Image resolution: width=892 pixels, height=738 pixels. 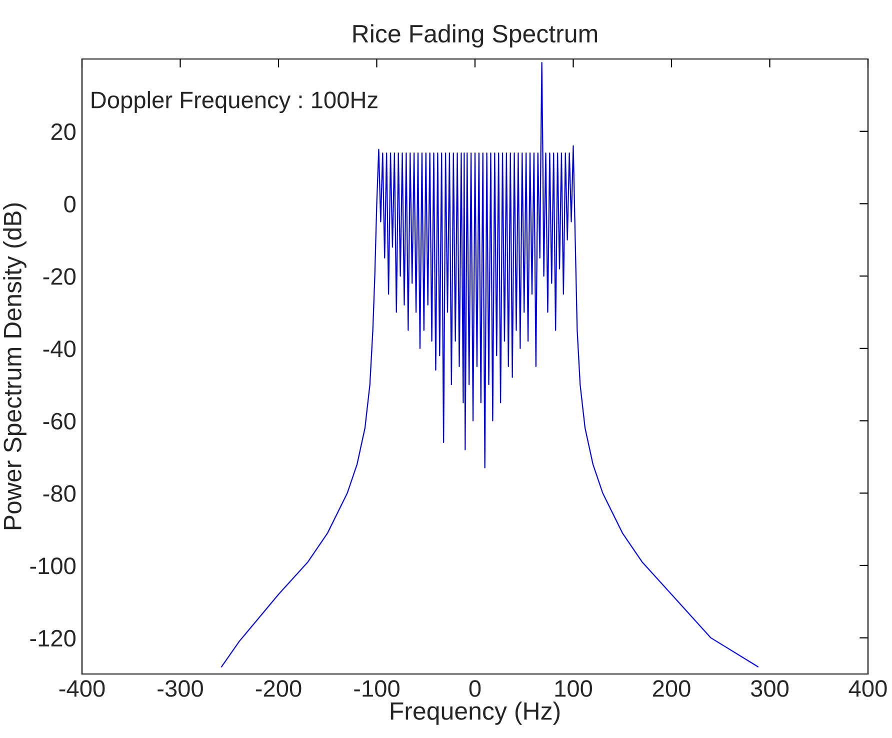 I want to click on y-tick-label: -80, so click(x=59, y=493).